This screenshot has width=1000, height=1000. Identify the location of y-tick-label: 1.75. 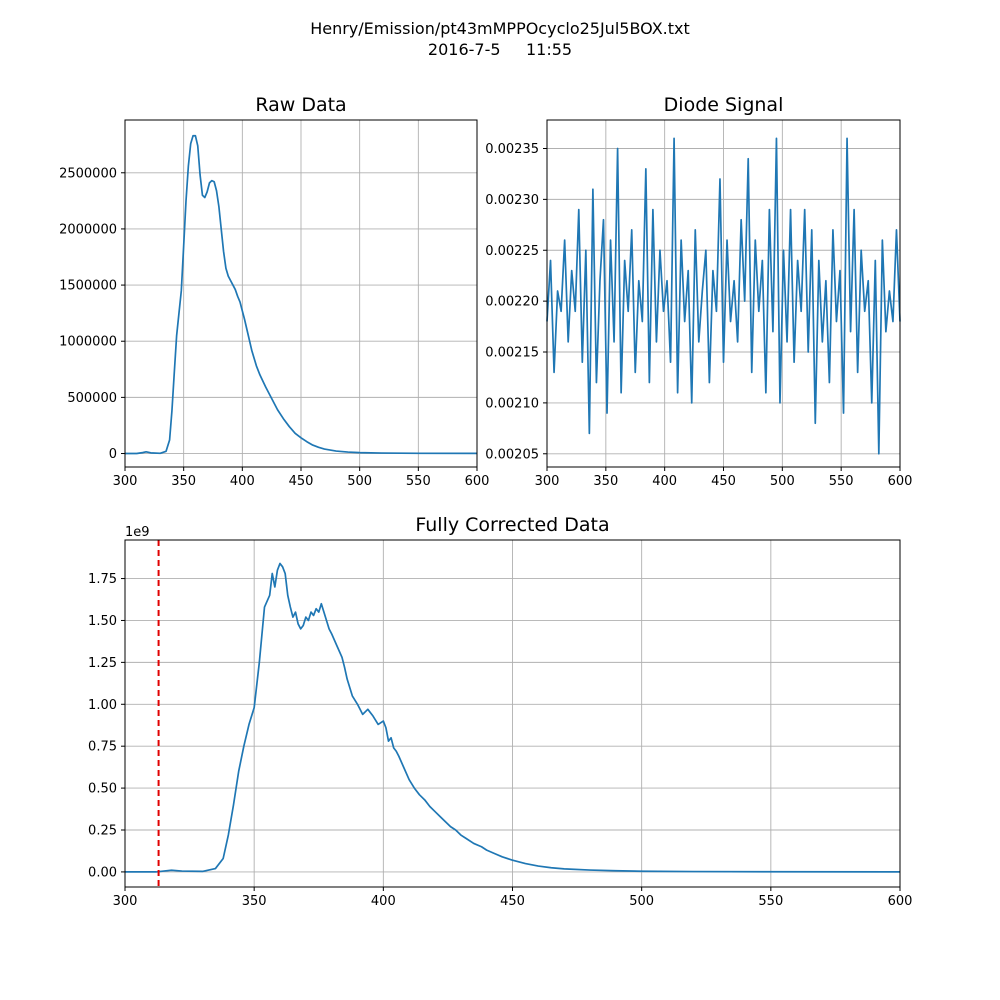
(102, 579).